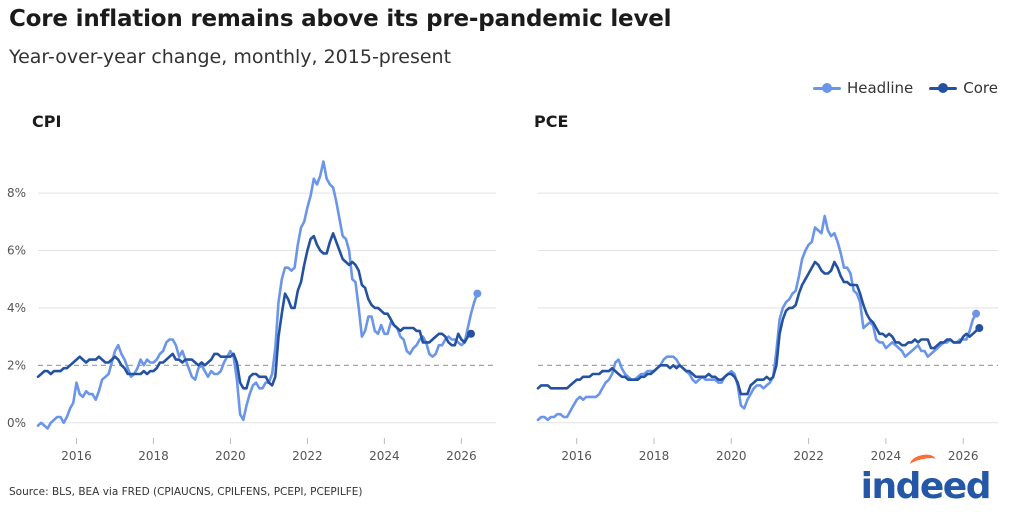  I want to click on legend-item-headline: Headline, so click(863, 88).